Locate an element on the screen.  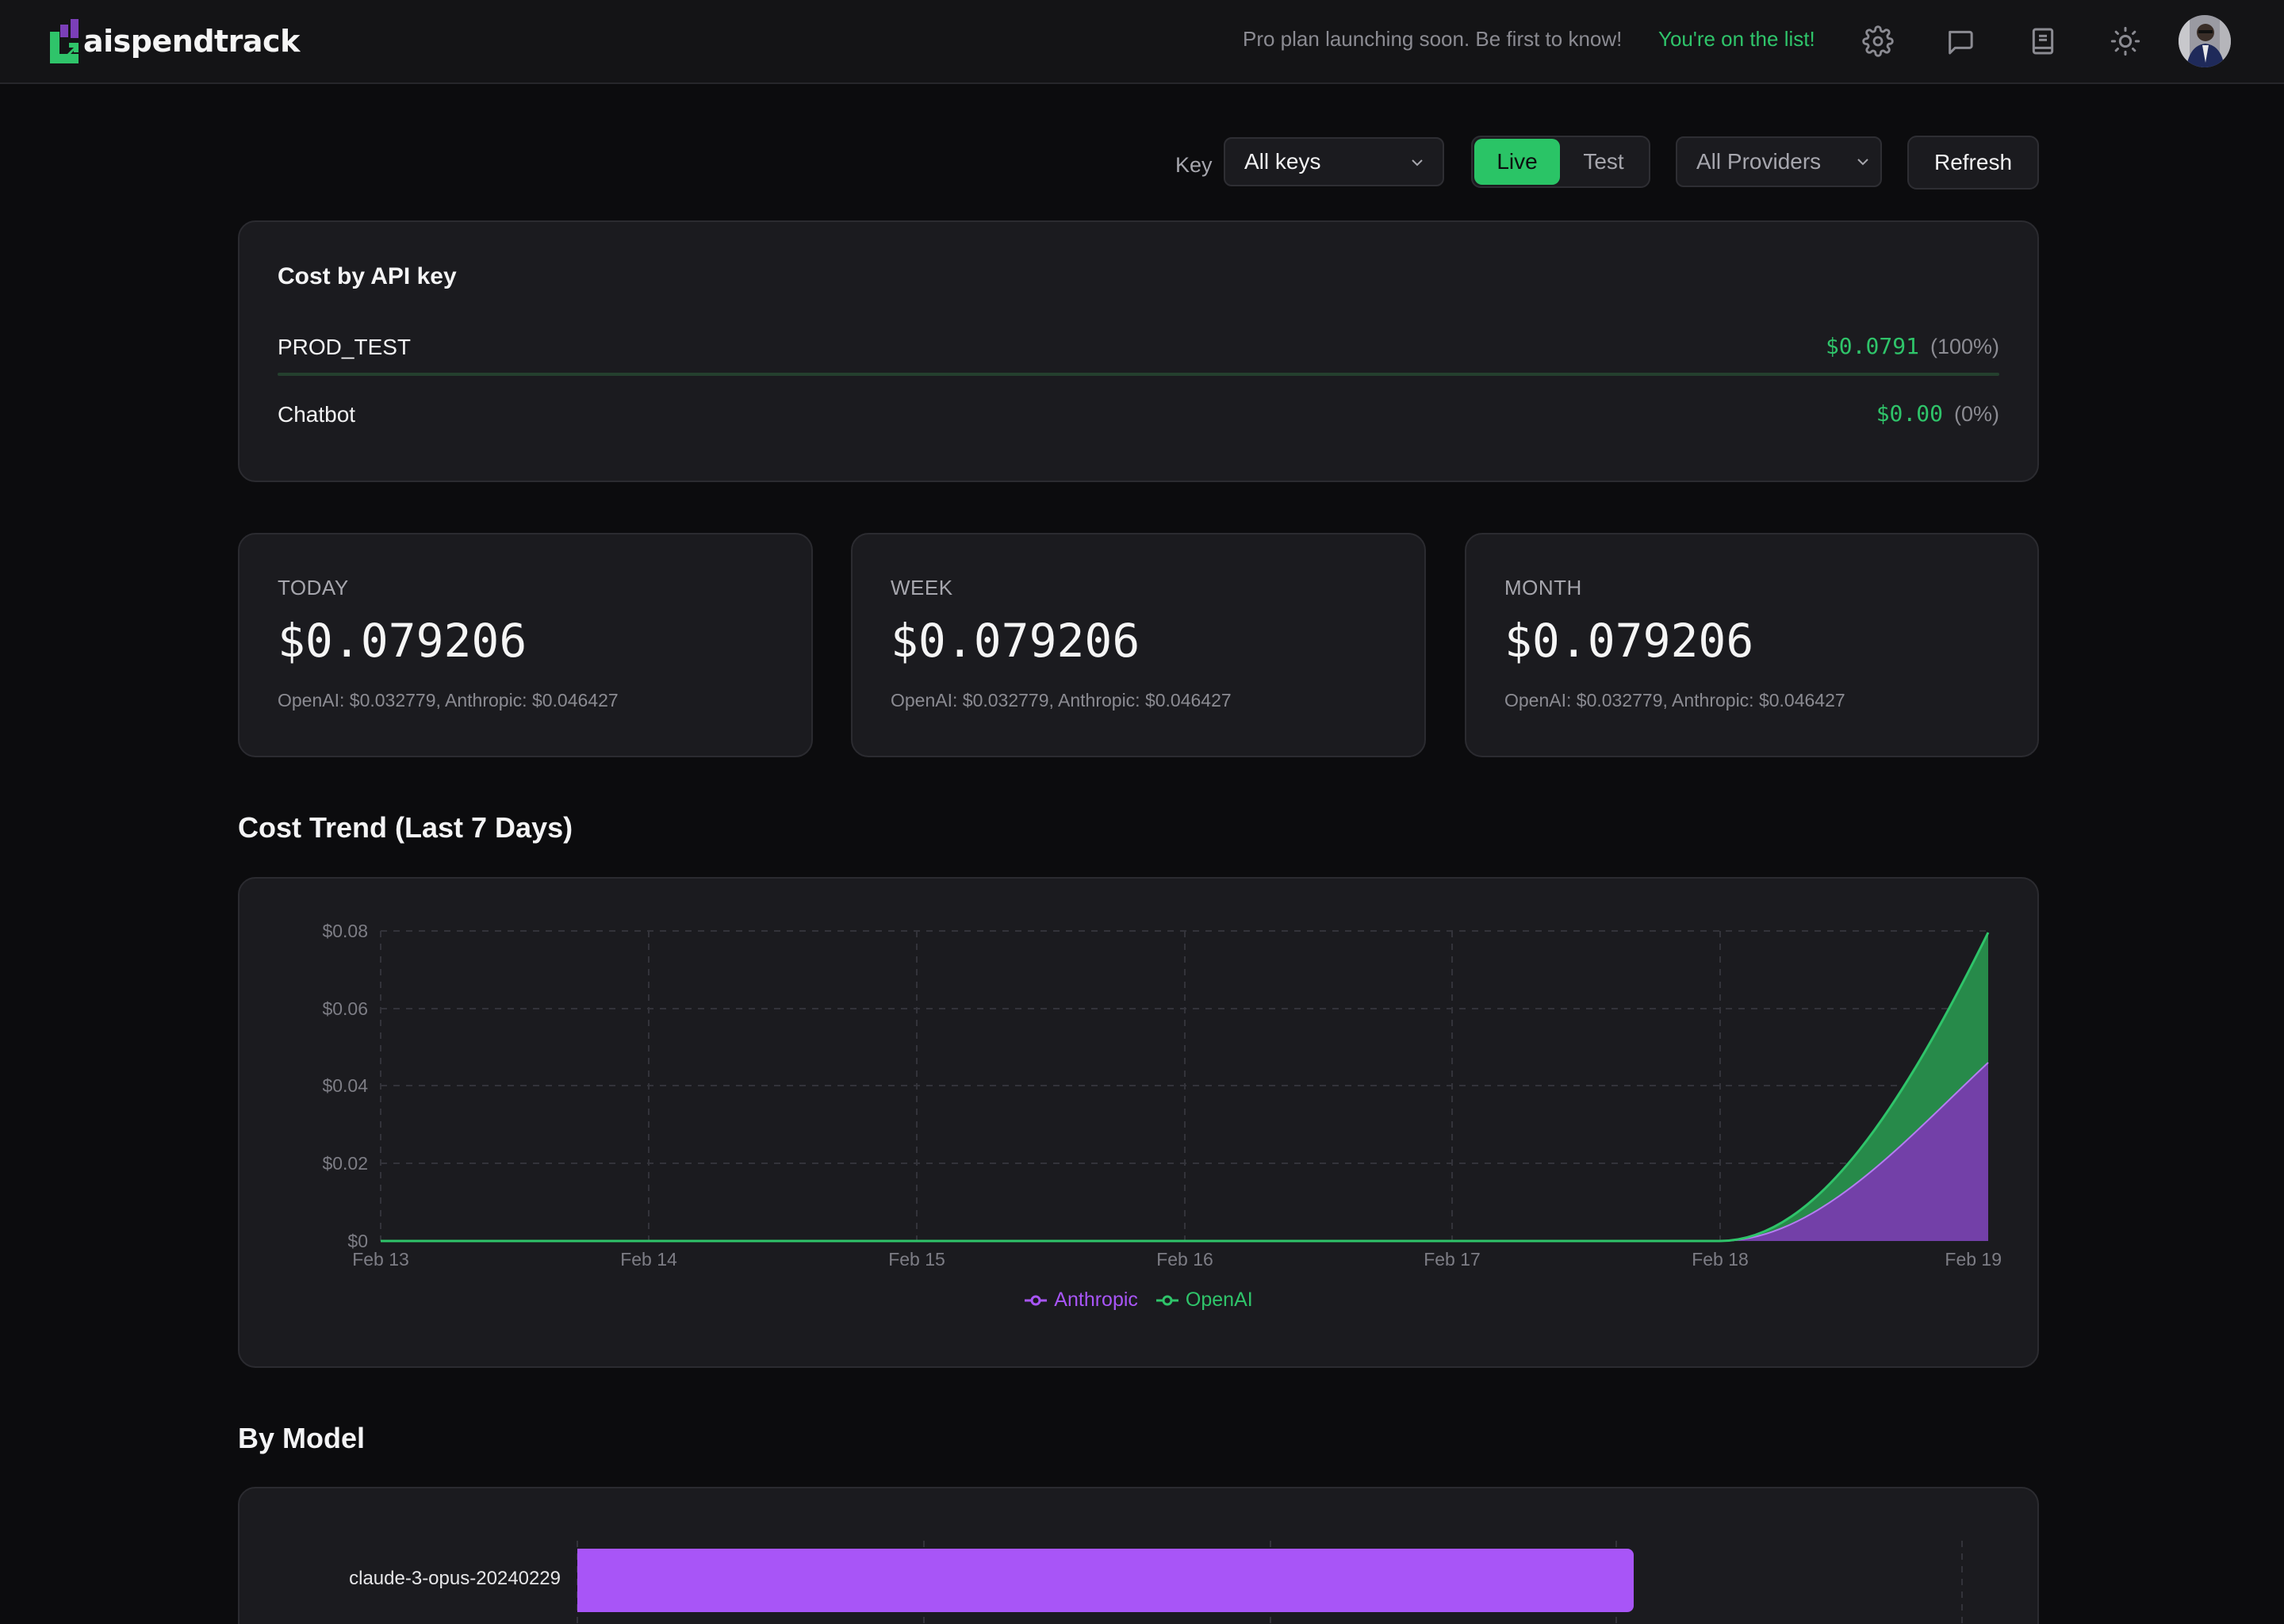
legend-anthropic: Anthropic is located at coordinates (1081, 1300).